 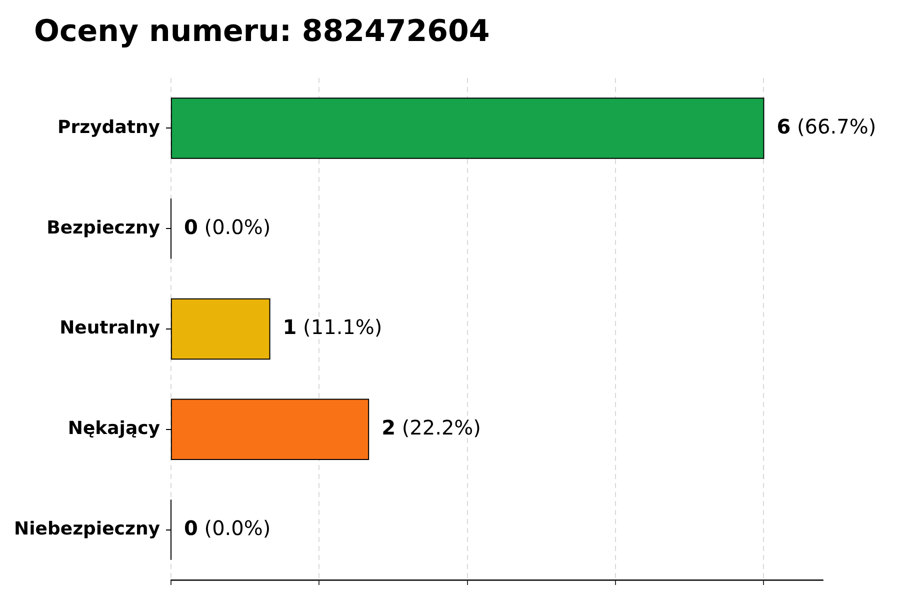 I want to click on data-label: 2 (22.2%), so click(x=431, y=428).